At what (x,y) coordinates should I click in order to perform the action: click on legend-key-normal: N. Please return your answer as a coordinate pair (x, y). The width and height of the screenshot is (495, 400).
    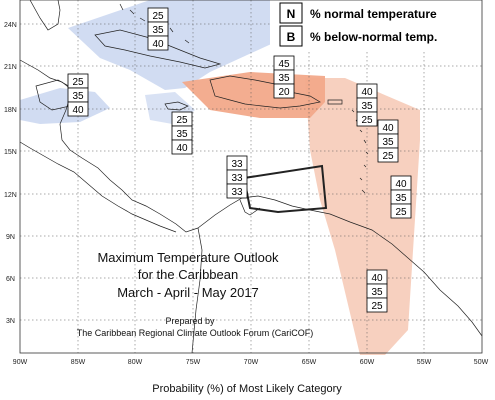
    Looking at the image, I should click on (291, 14).